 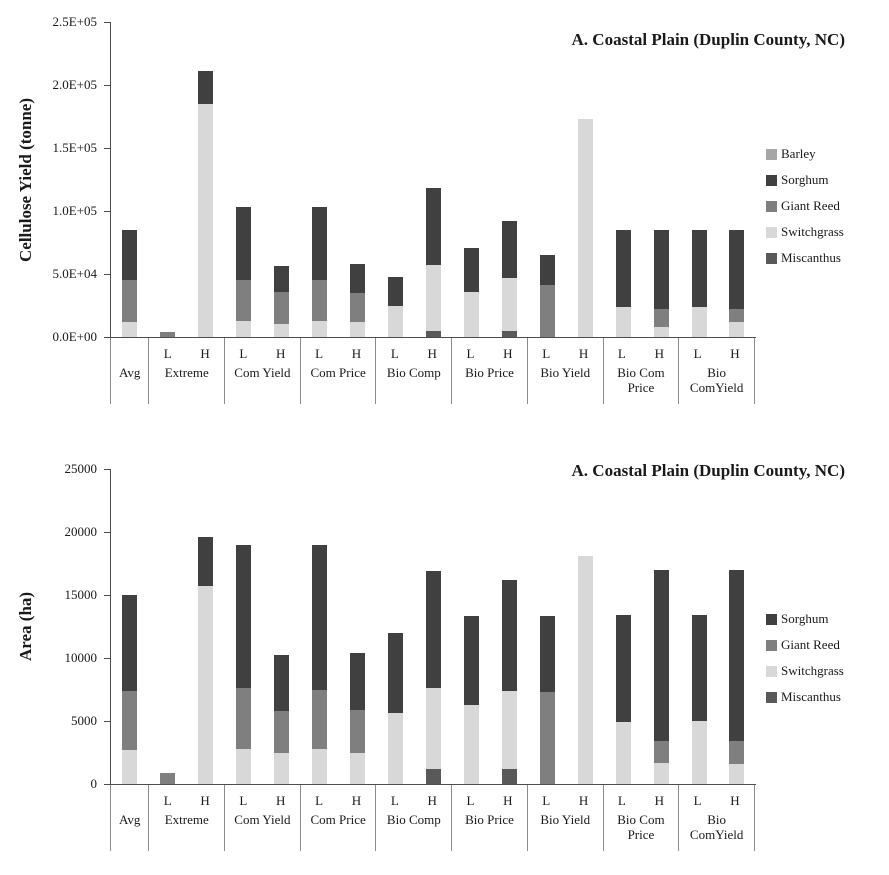 I want to click on legend-label: Miscanthus, so click(x=811, y=257).